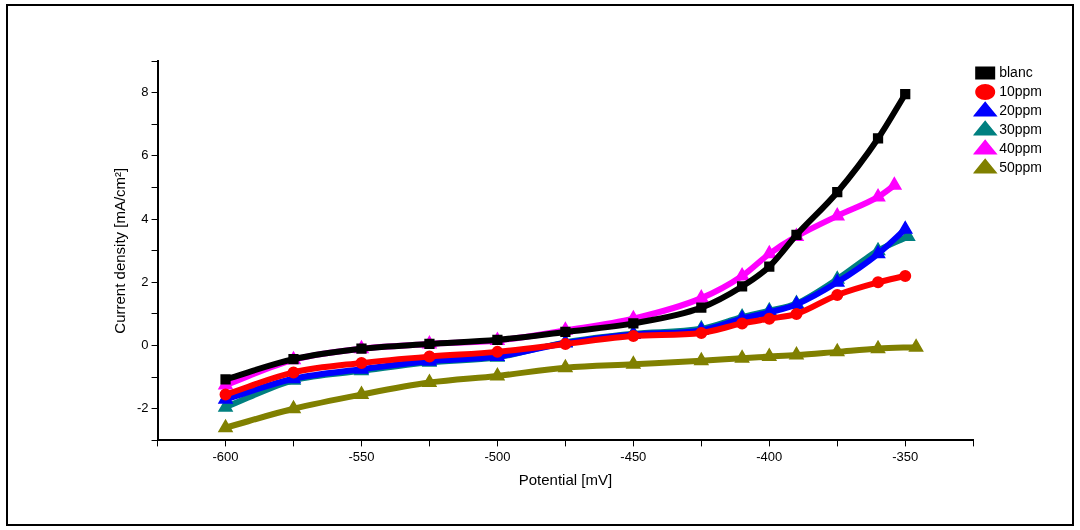 This screenshot has height=530, width=1080. Describe the element at coordinates (905, 456) in the screenshot. I see `x-tick-label: -350` at that location.